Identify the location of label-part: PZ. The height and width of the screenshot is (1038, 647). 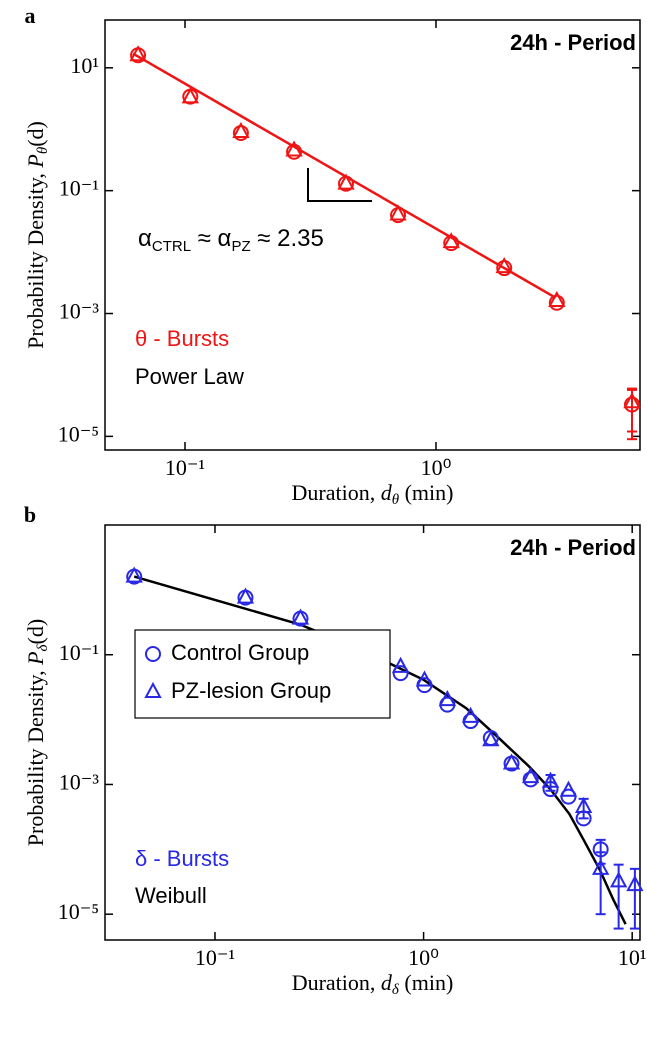
(240, 246).